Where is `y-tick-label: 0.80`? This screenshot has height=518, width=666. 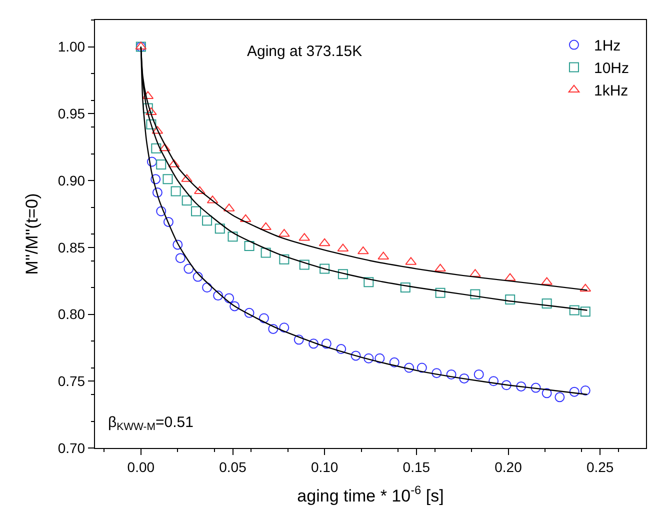
y-tick-label: 0.80 is located at coordinates (72, 314).